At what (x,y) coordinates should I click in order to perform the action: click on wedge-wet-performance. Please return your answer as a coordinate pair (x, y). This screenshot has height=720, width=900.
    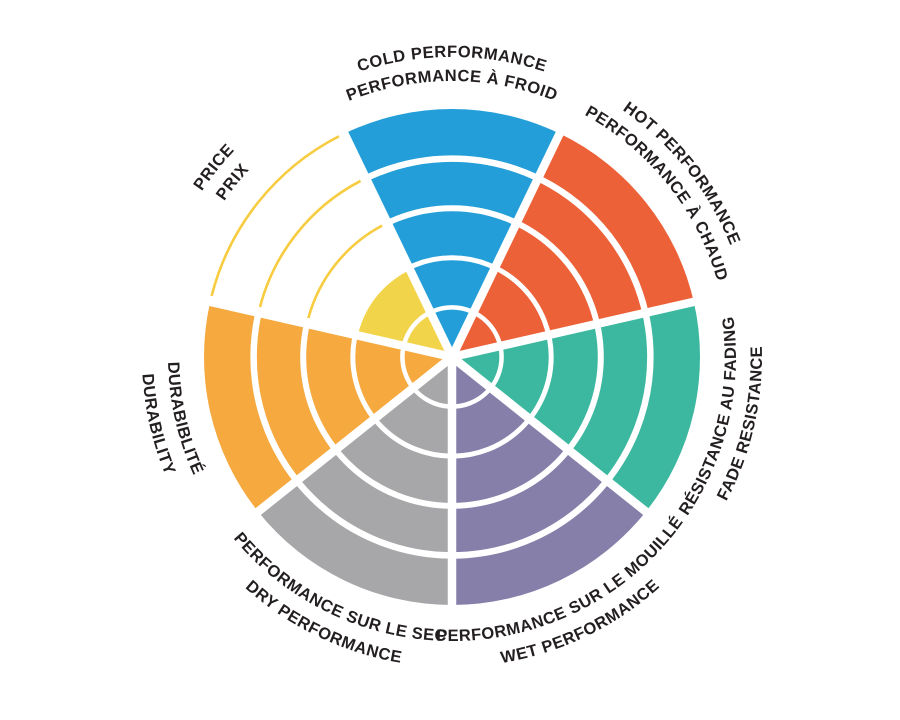
    Looking at the image, I should click on (549, 481).